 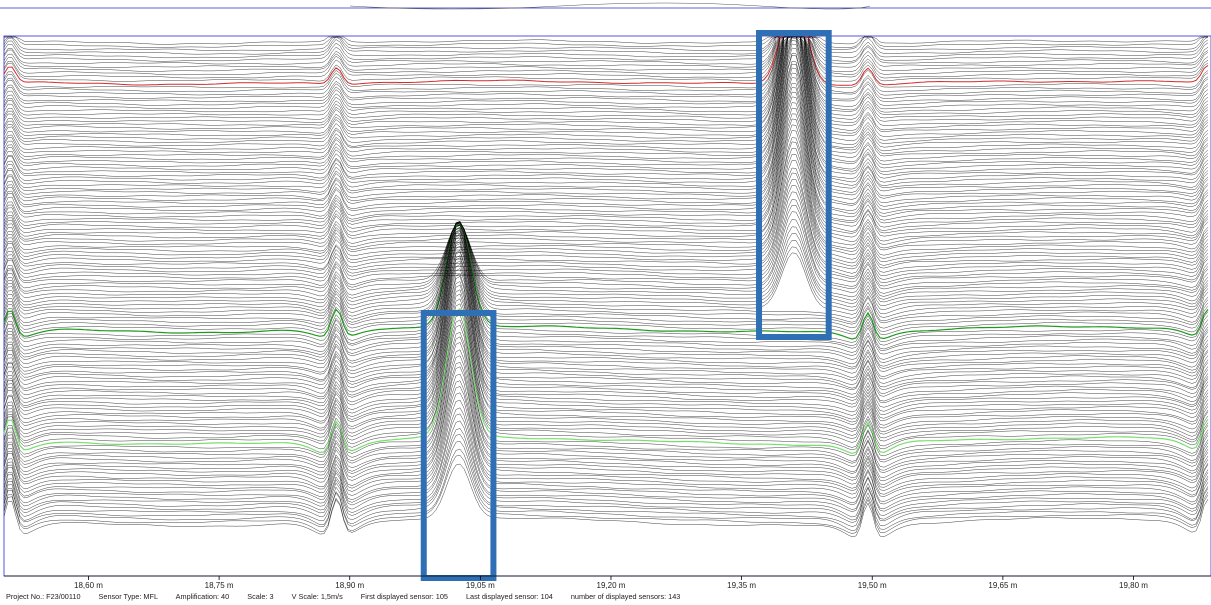 I want to click on number-of-displayed-sensors: number of displayed sensors: 143, so click(x=625, y=596).